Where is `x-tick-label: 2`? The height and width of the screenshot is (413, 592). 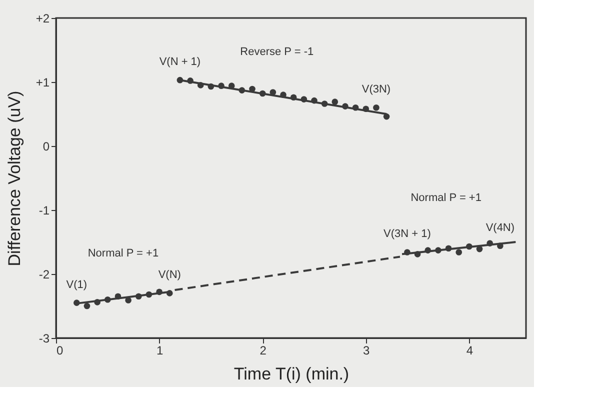 x-tick-label: 2 is located at coordinates (263, 351).